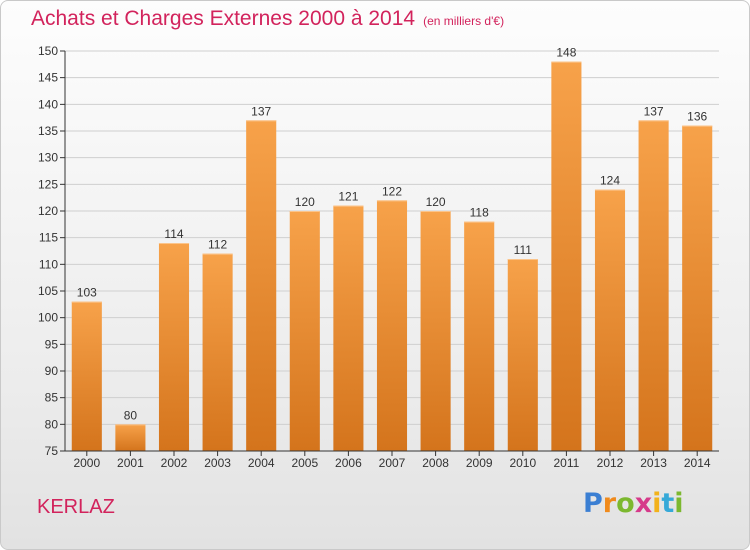 The image size is (750, 550). Describe the element at coordinates (523, 250) in the screenshot. I see `data-label: 111` at that location.